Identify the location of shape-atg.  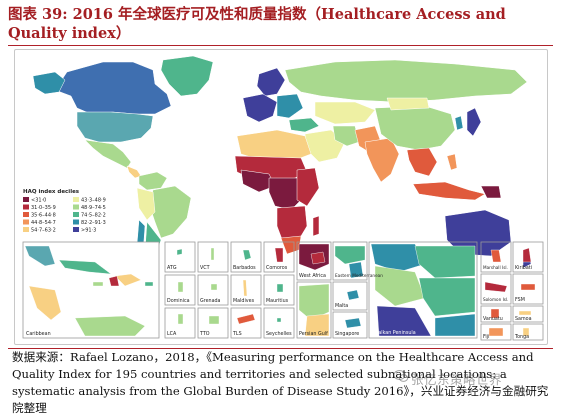
(179, 252).